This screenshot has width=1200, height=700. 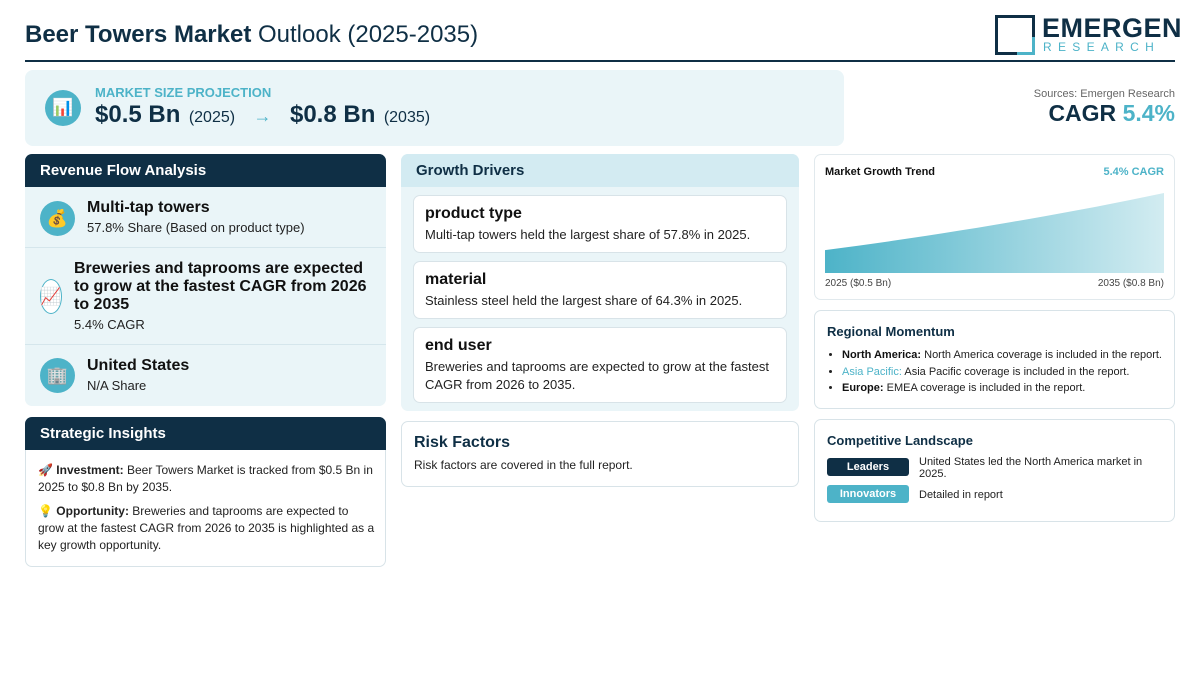 What do you see at coordinates (473, 213) in the screenshot?
I see `driver-title: product type` at bounding box center [473, 213].